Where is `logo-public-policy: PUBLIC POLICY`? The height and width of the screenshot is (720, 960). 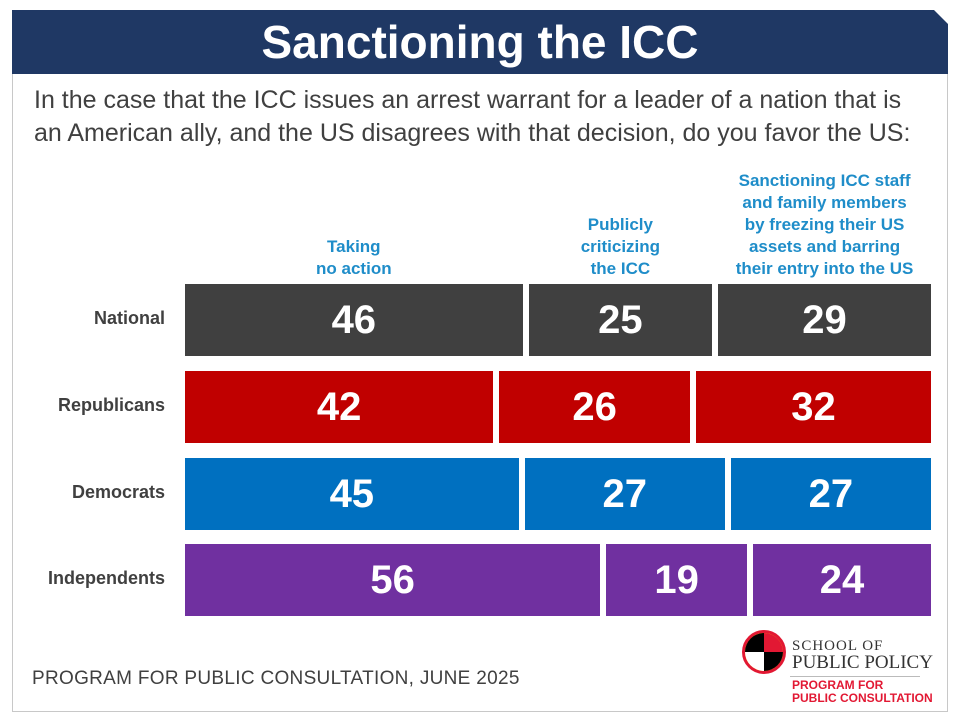 logo-public-policy: PUBLIC POLICY is located at coordinates (862, 662).